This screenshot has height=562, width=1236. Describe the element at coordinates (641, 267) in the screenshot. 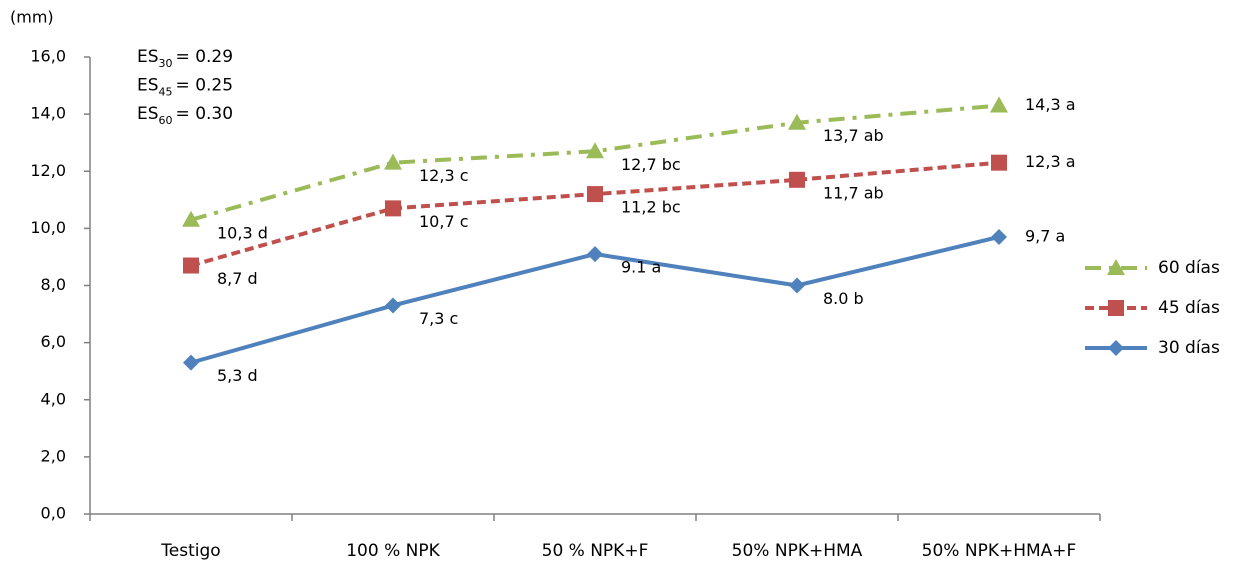

I see `data-label: 9.1 a` at that location.